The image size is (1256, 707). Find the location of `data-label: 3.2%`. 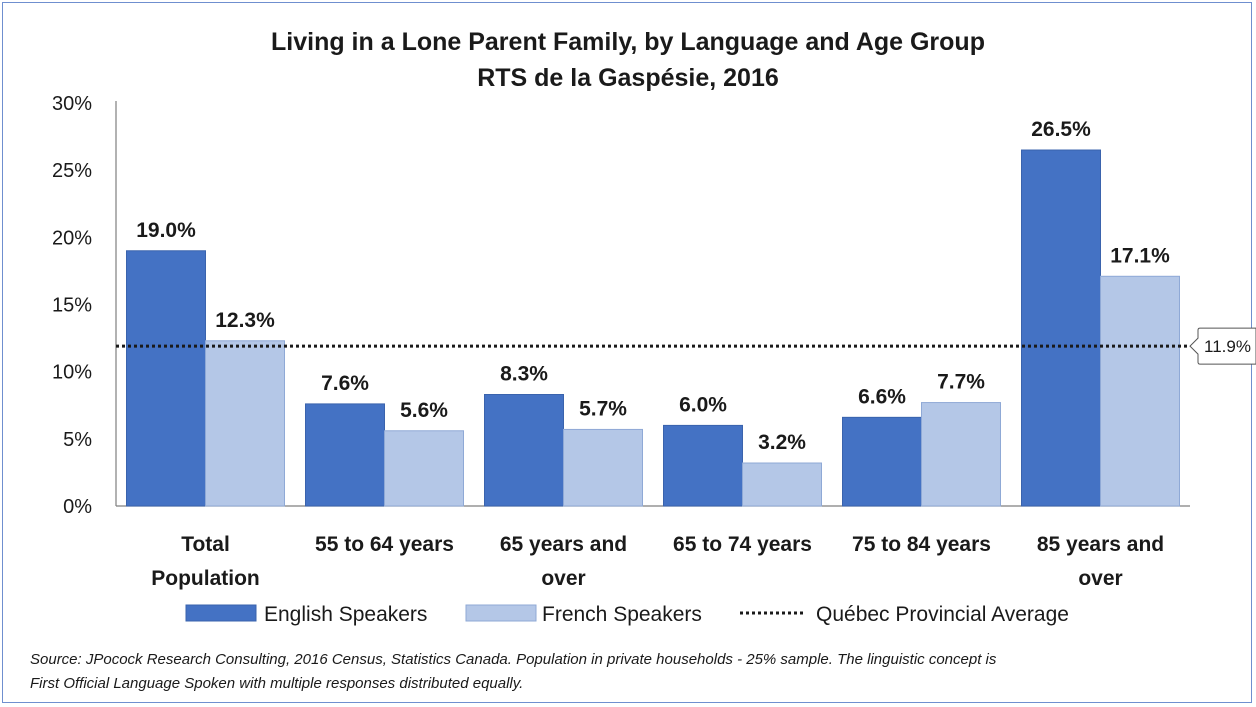

data-label: 3.2% is located at coordinates (782, 442).